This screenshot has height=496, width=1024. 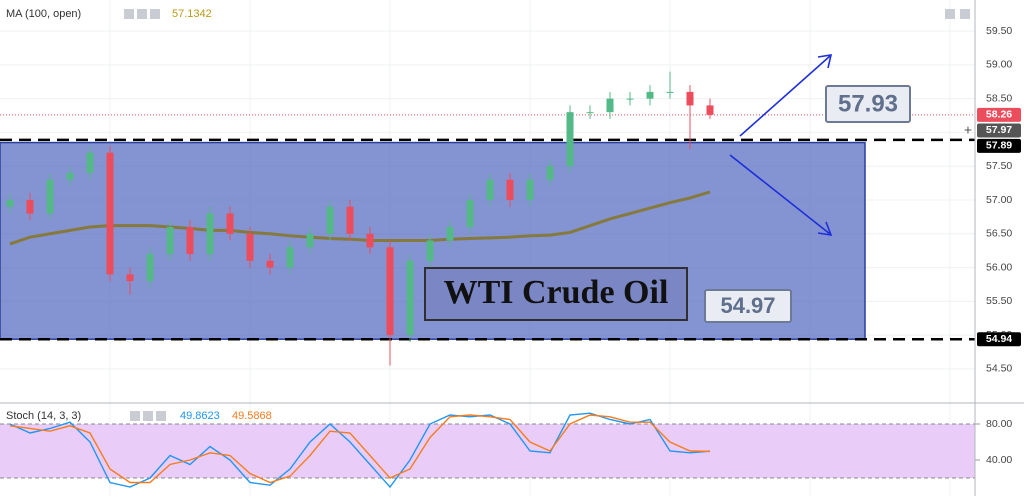 I want to click on price-badge-label: 54.94, so click(x=999, y=339).